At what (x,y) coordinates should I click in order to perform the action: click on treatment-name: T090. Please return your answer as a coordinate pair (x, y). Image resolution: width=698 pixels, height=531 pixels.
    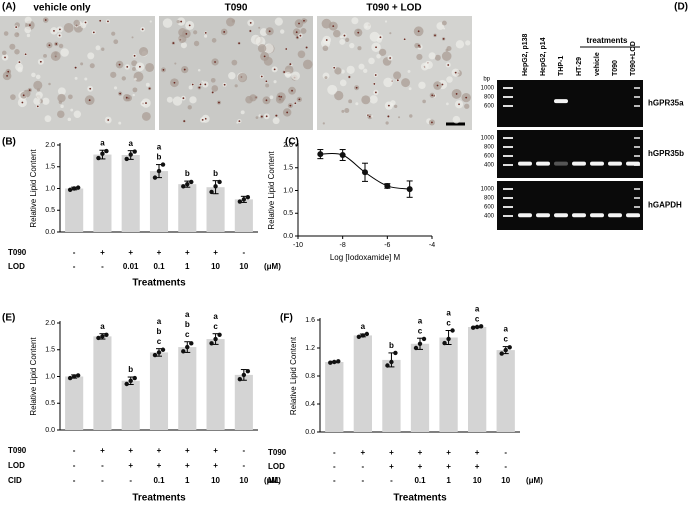
    Looking at the image, I should click on (277, 452).